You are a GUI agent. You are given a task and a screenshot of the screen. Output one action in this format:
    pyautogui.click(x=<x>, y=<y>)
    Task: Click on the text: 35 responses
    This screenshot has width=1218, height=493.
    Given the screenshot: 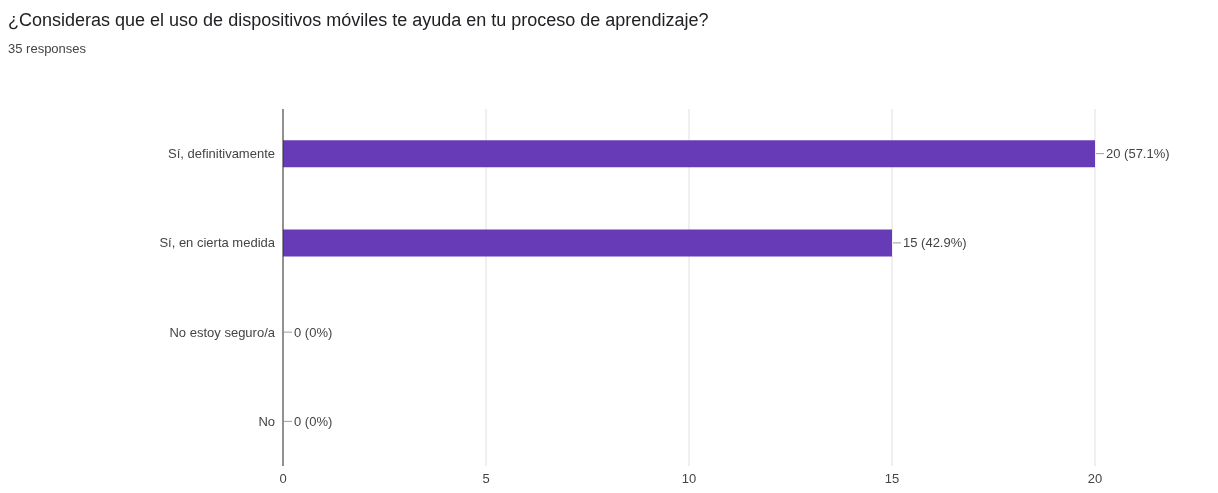 What is the action you would take?
    pyautogui.click(x=48, y=49)
    